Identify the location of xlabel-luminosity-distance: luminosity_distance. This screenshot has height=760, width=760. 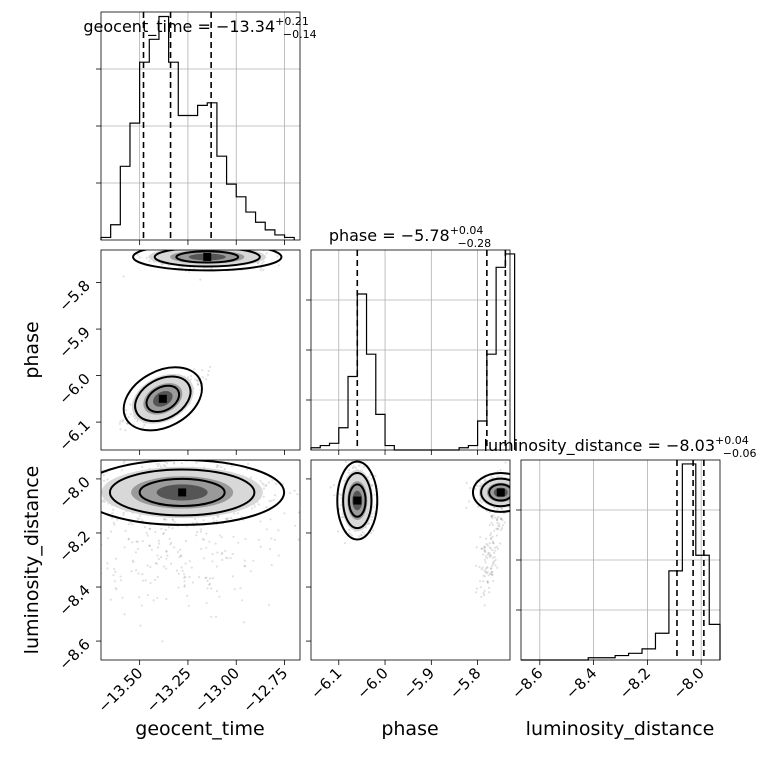
(620, 729).